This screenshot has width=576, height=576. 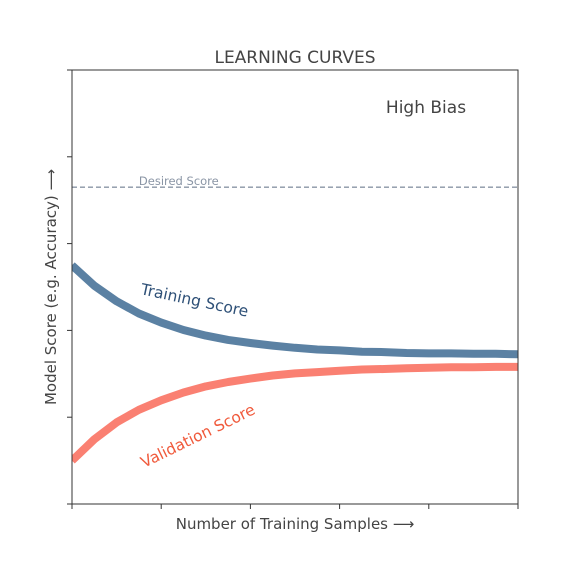 I want to click on validation-score-line, so click(x=295, y=413).